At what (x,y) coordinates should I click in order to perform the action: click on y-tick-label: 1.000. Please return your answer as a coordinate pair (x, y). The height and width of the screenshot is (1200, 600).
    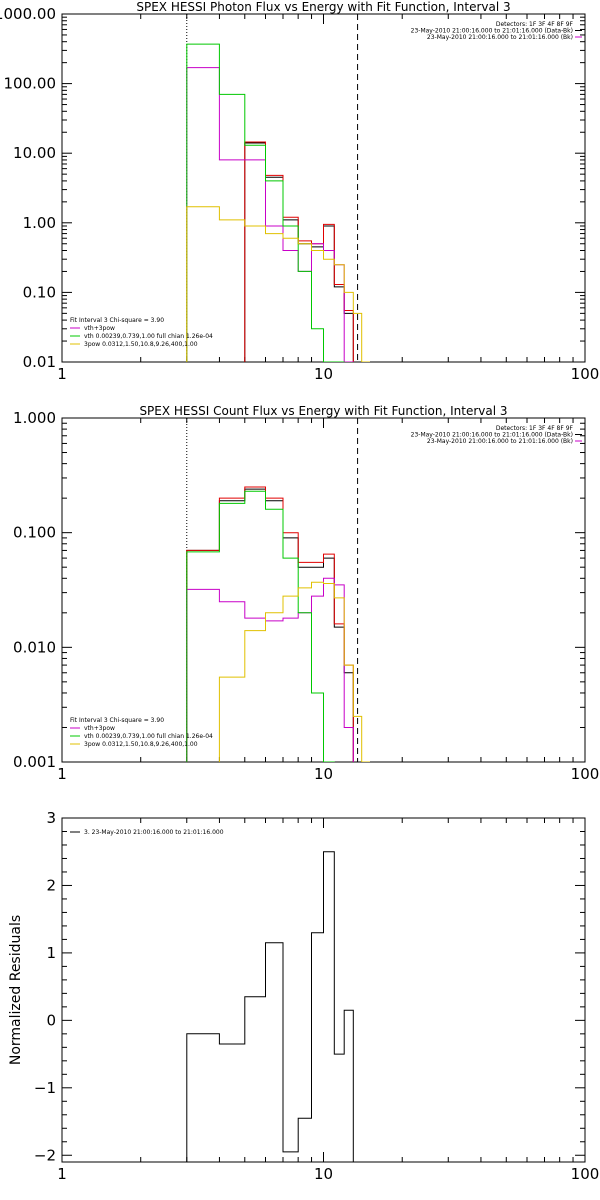
    Looking at the image, I should click on (34, 418).